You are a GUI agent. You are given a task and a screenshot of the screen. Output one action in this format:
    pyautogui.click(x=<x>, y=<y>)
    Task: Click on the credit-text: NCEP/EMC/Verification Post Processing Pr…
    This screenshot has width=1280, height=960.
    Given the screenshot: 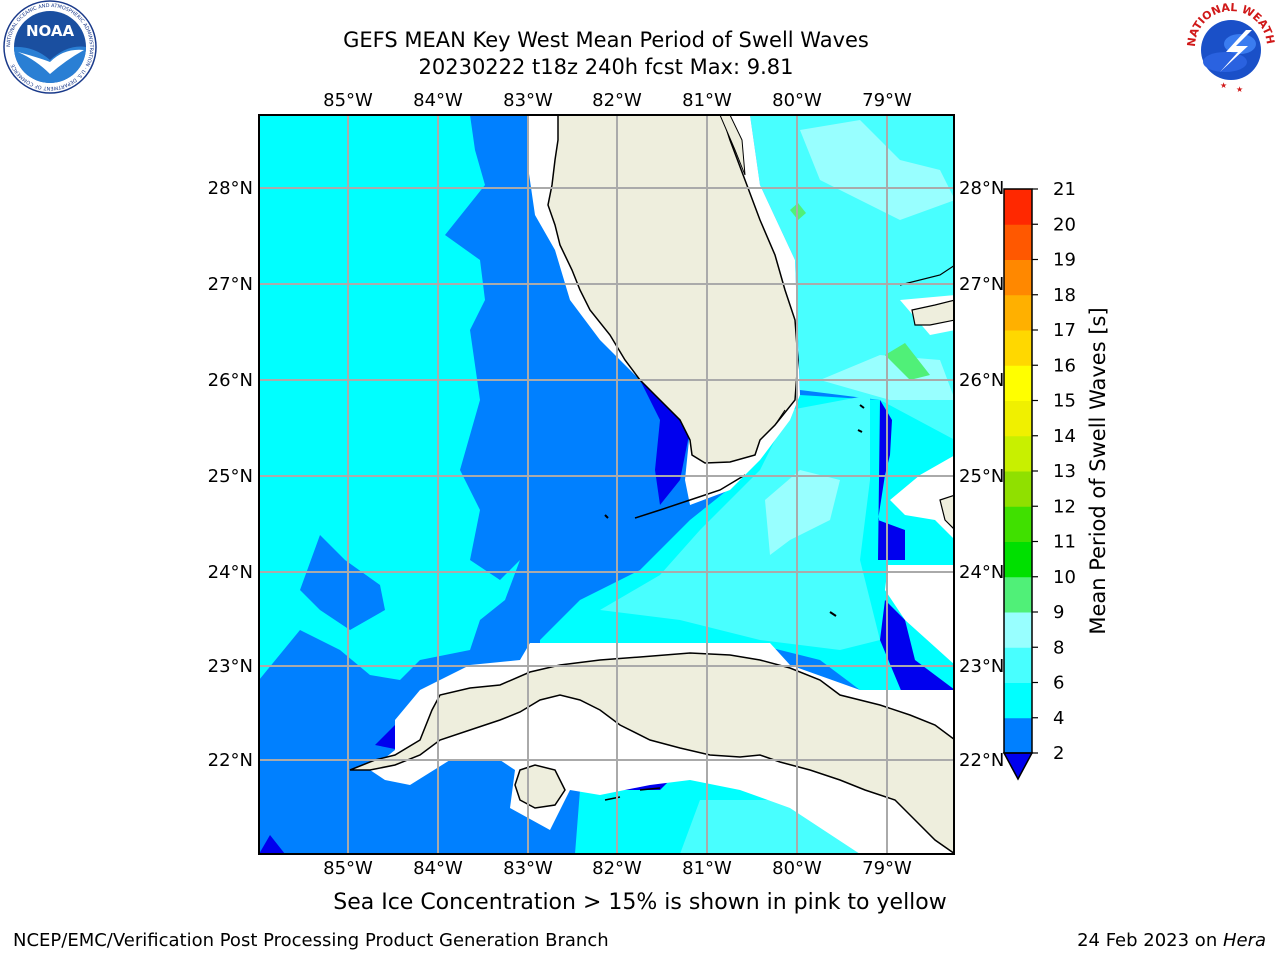 What is the action you would take?
    pyautogui.click(x=311, y=940)
    